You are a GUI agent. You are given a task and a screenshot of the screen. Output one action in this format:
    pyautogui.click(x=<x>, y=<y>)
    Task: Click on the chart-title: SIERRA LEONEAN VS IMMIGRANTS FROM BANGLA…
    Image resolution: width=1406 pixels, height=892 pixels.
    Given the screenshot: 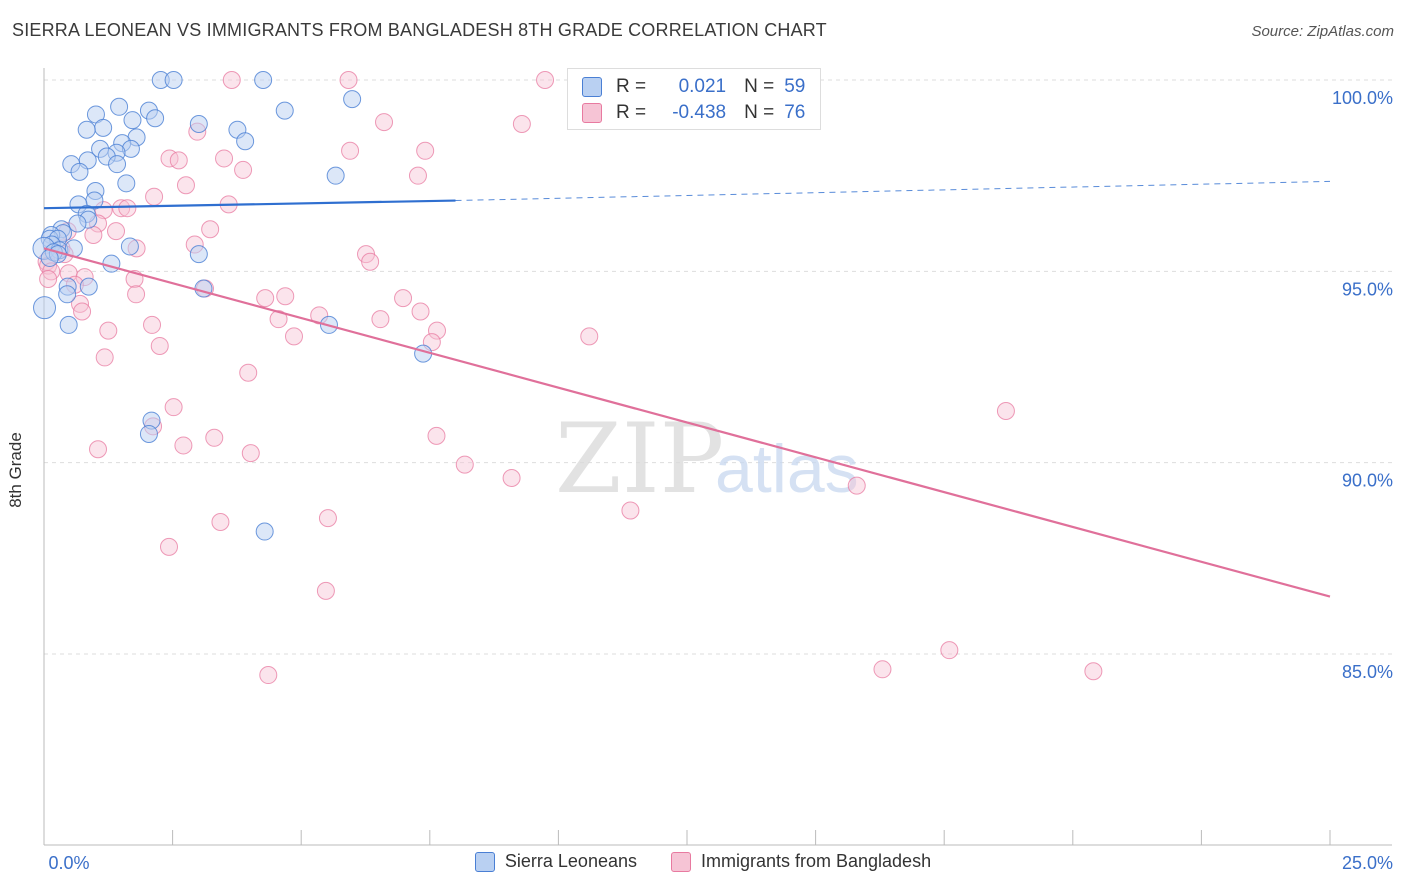 What is the action you would take?
    pyautogui.click(x=419, y=30)
    